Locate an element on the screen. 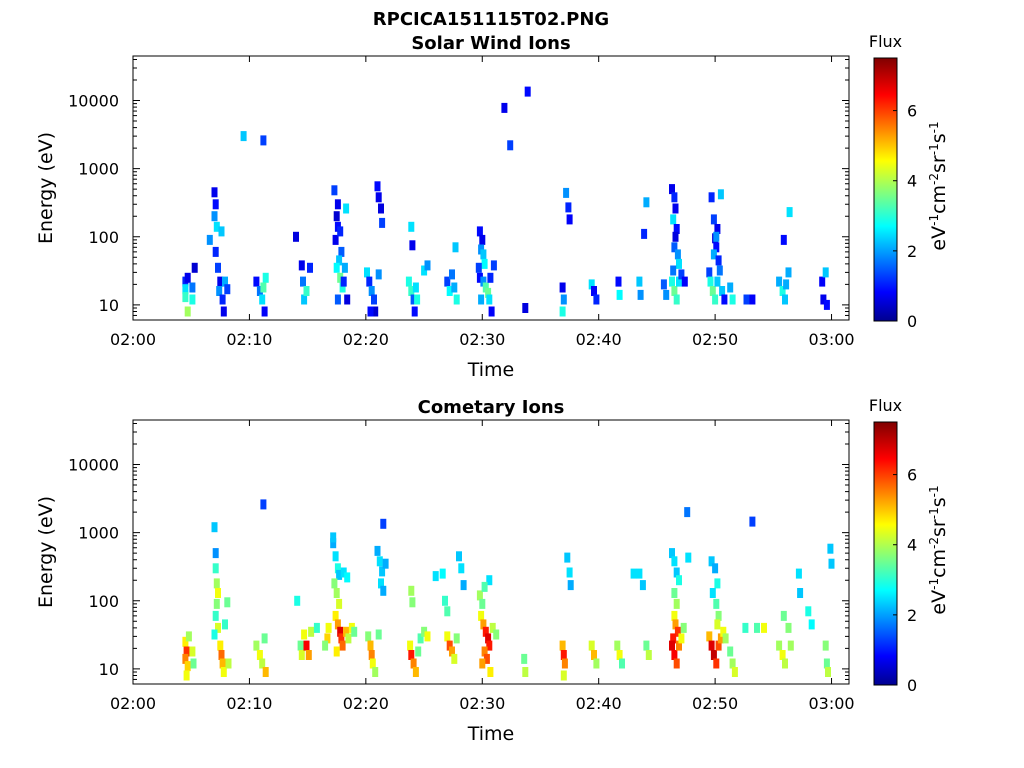  y-tick-label: 10 is located at coordinates (109, 305).